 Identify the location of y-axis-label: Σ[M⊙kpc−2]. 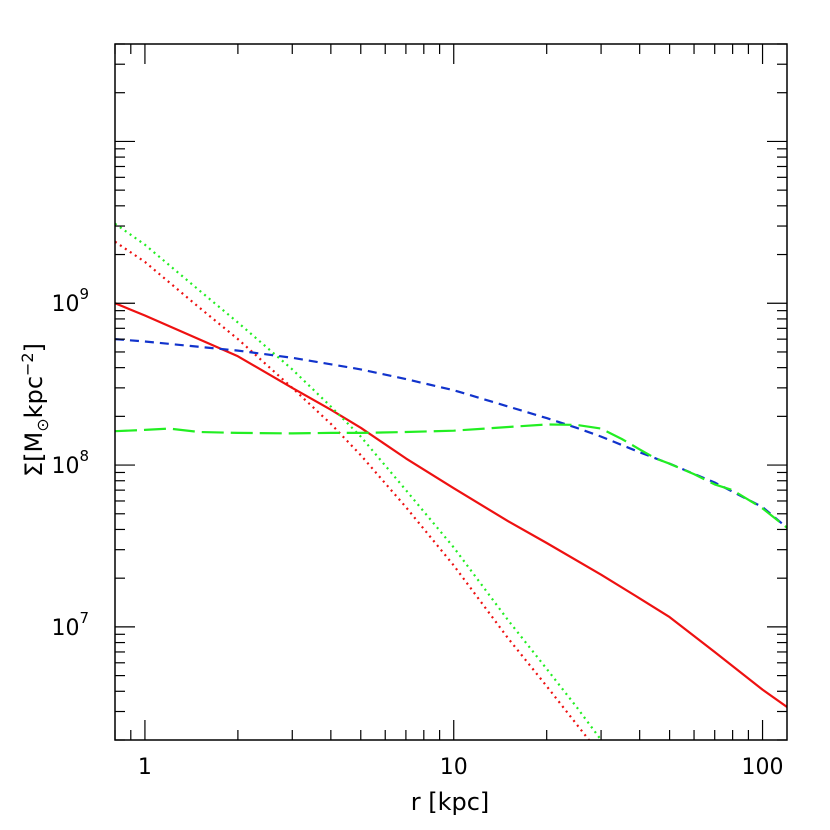
(35, 410).